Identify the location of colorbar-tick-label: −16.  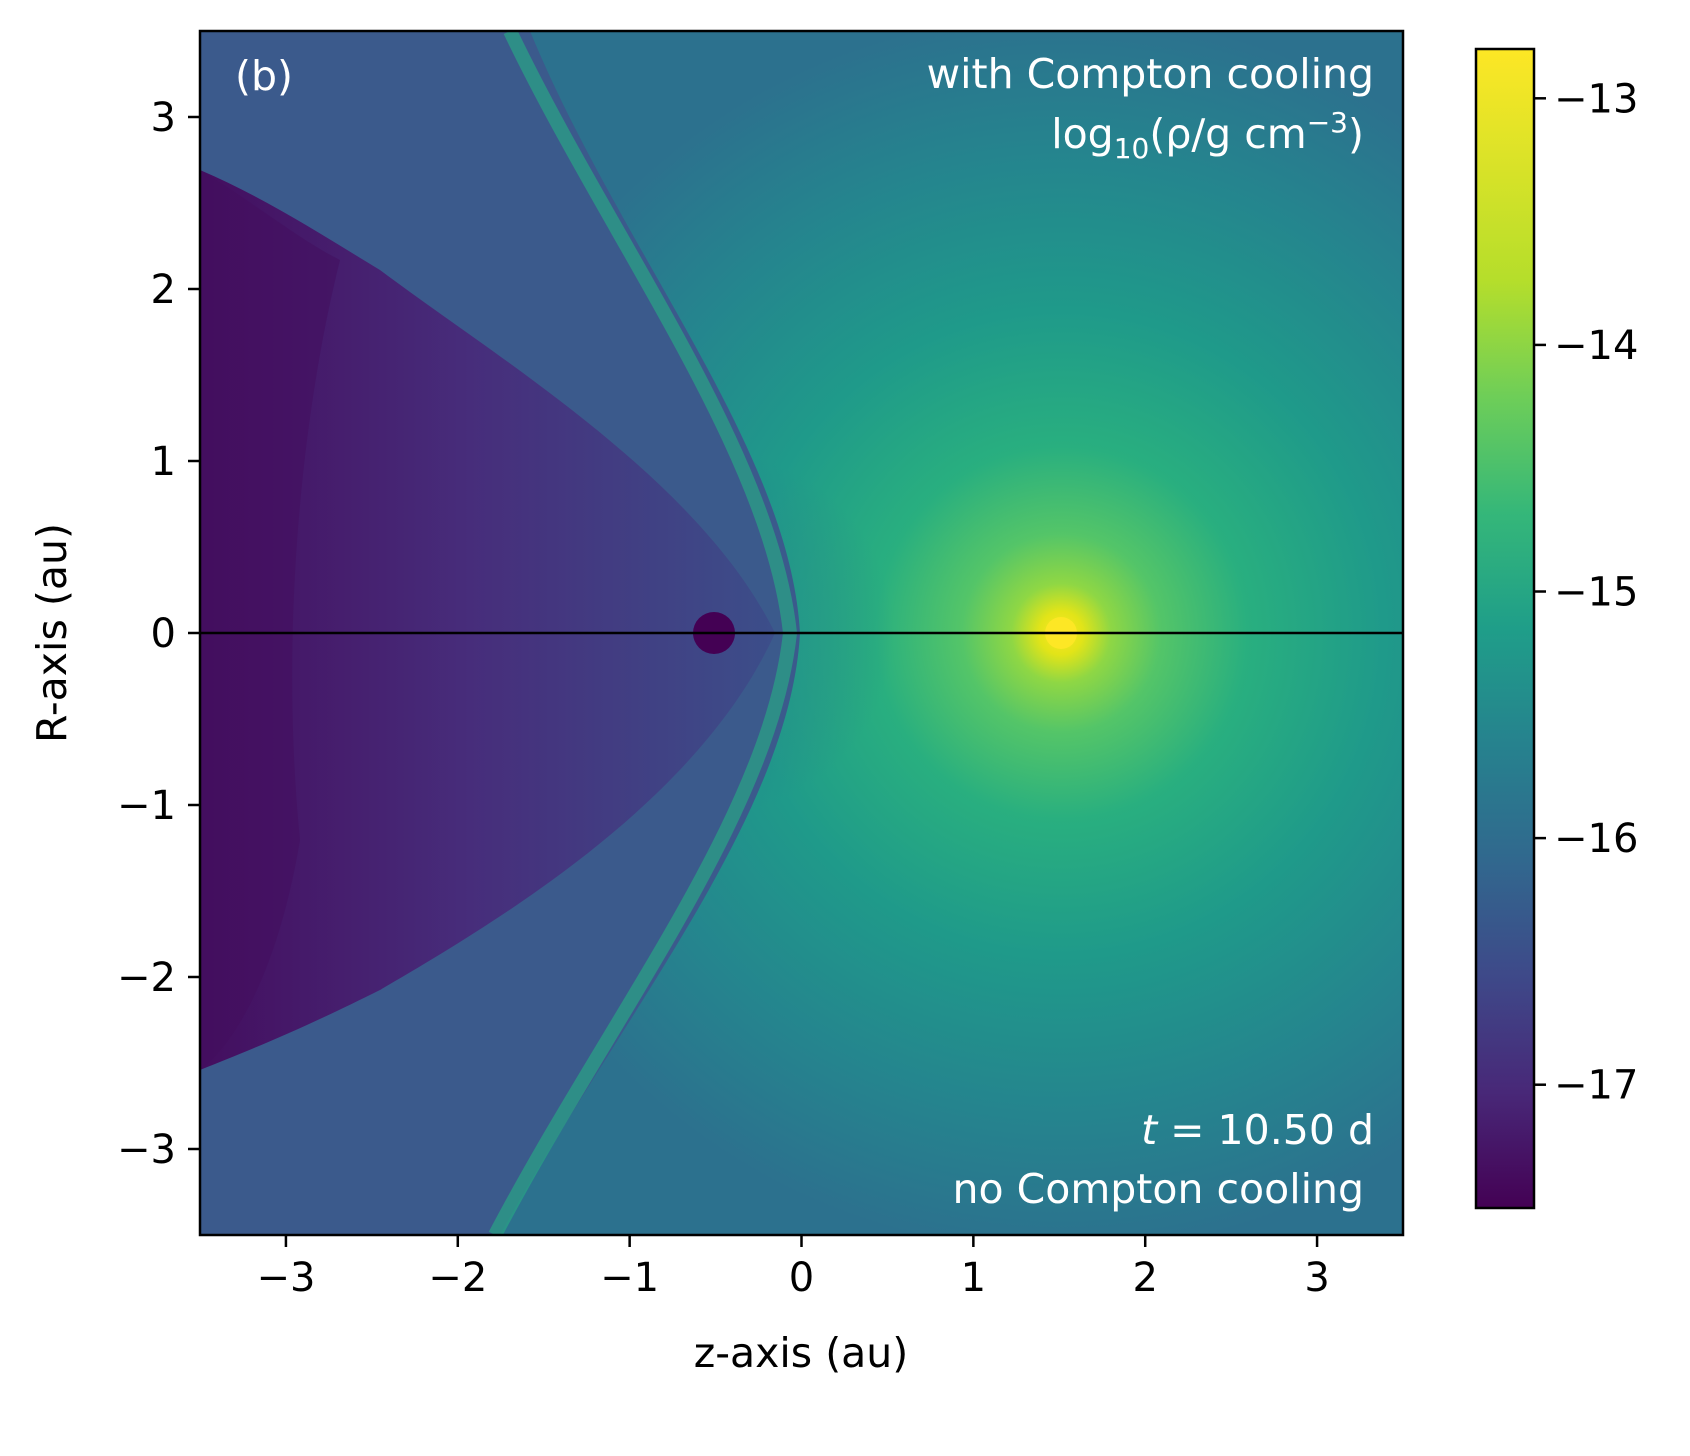
(1596, 839).